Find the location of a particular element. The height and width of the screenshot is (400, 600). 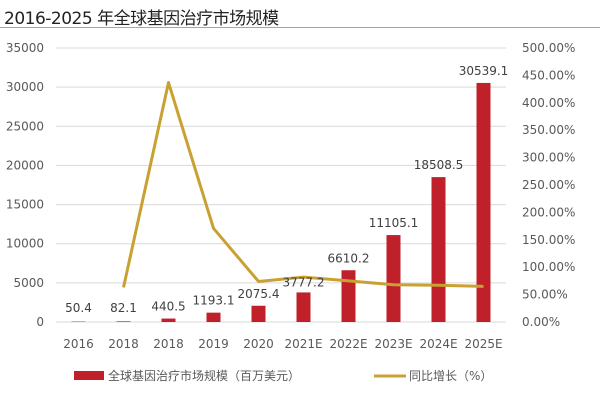

bar-data-label: 50.4 is located at coordinates (78, 308).